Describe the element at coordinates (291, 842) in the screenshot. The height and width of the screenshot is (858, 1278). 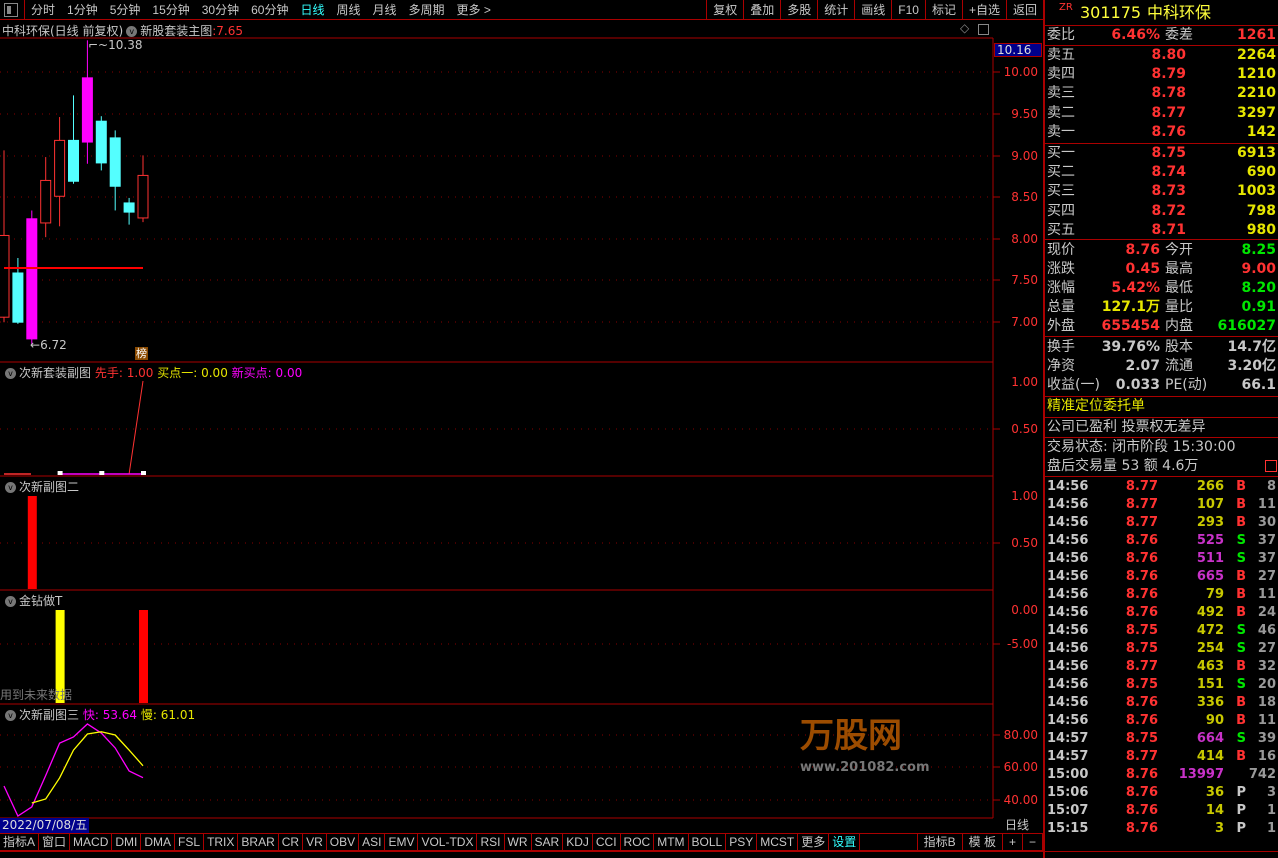
I see `indicator-tab: CR` at that location.